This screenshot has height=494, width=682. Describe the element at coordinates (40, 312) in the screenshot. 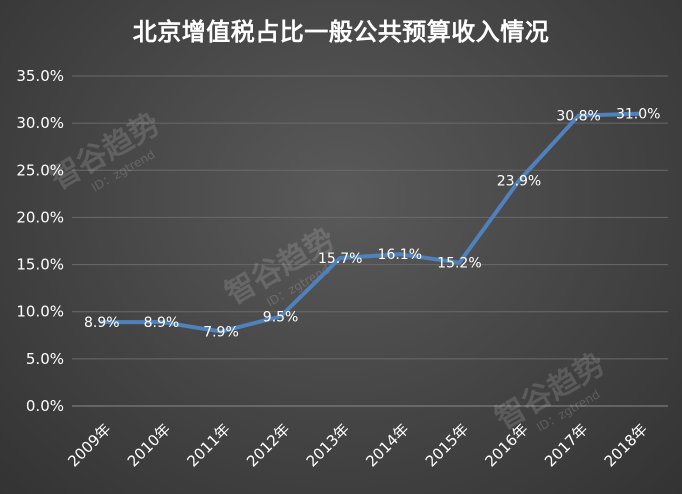

I see `y-tick-label: 10.0%` at that location.